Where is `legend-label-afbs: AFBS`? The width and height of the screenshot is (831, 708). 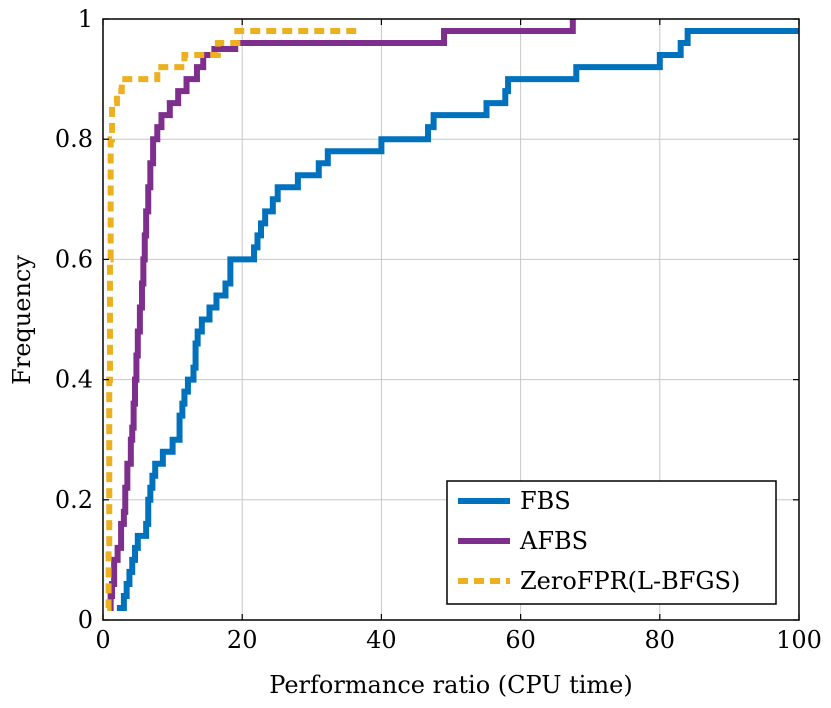 legend-label-afbs: AFBS is located at coordinates (553, 541).